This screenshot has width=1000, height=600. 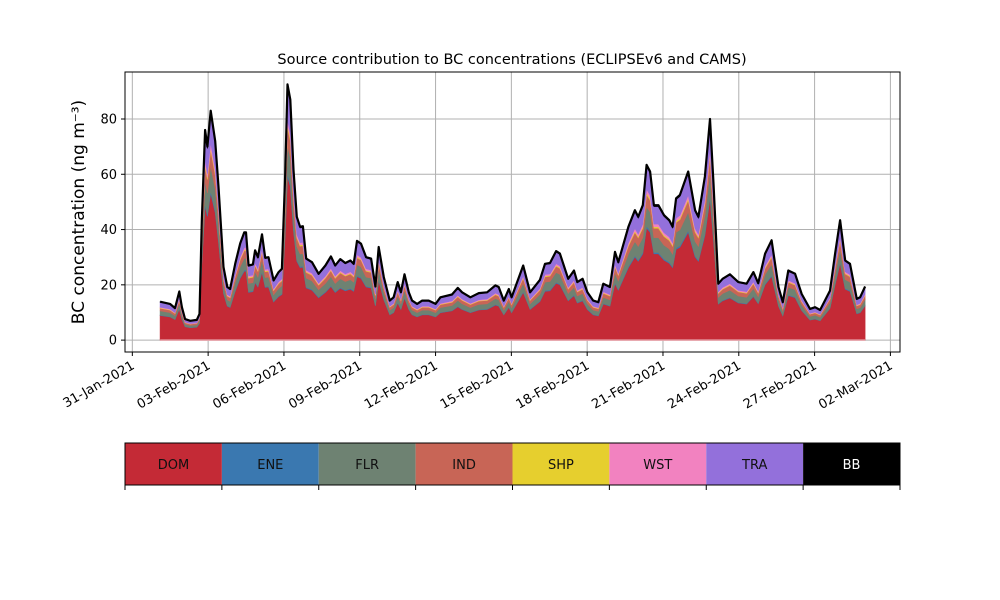 I want to click on legend-label: ENE, so click(x=270, y=465).